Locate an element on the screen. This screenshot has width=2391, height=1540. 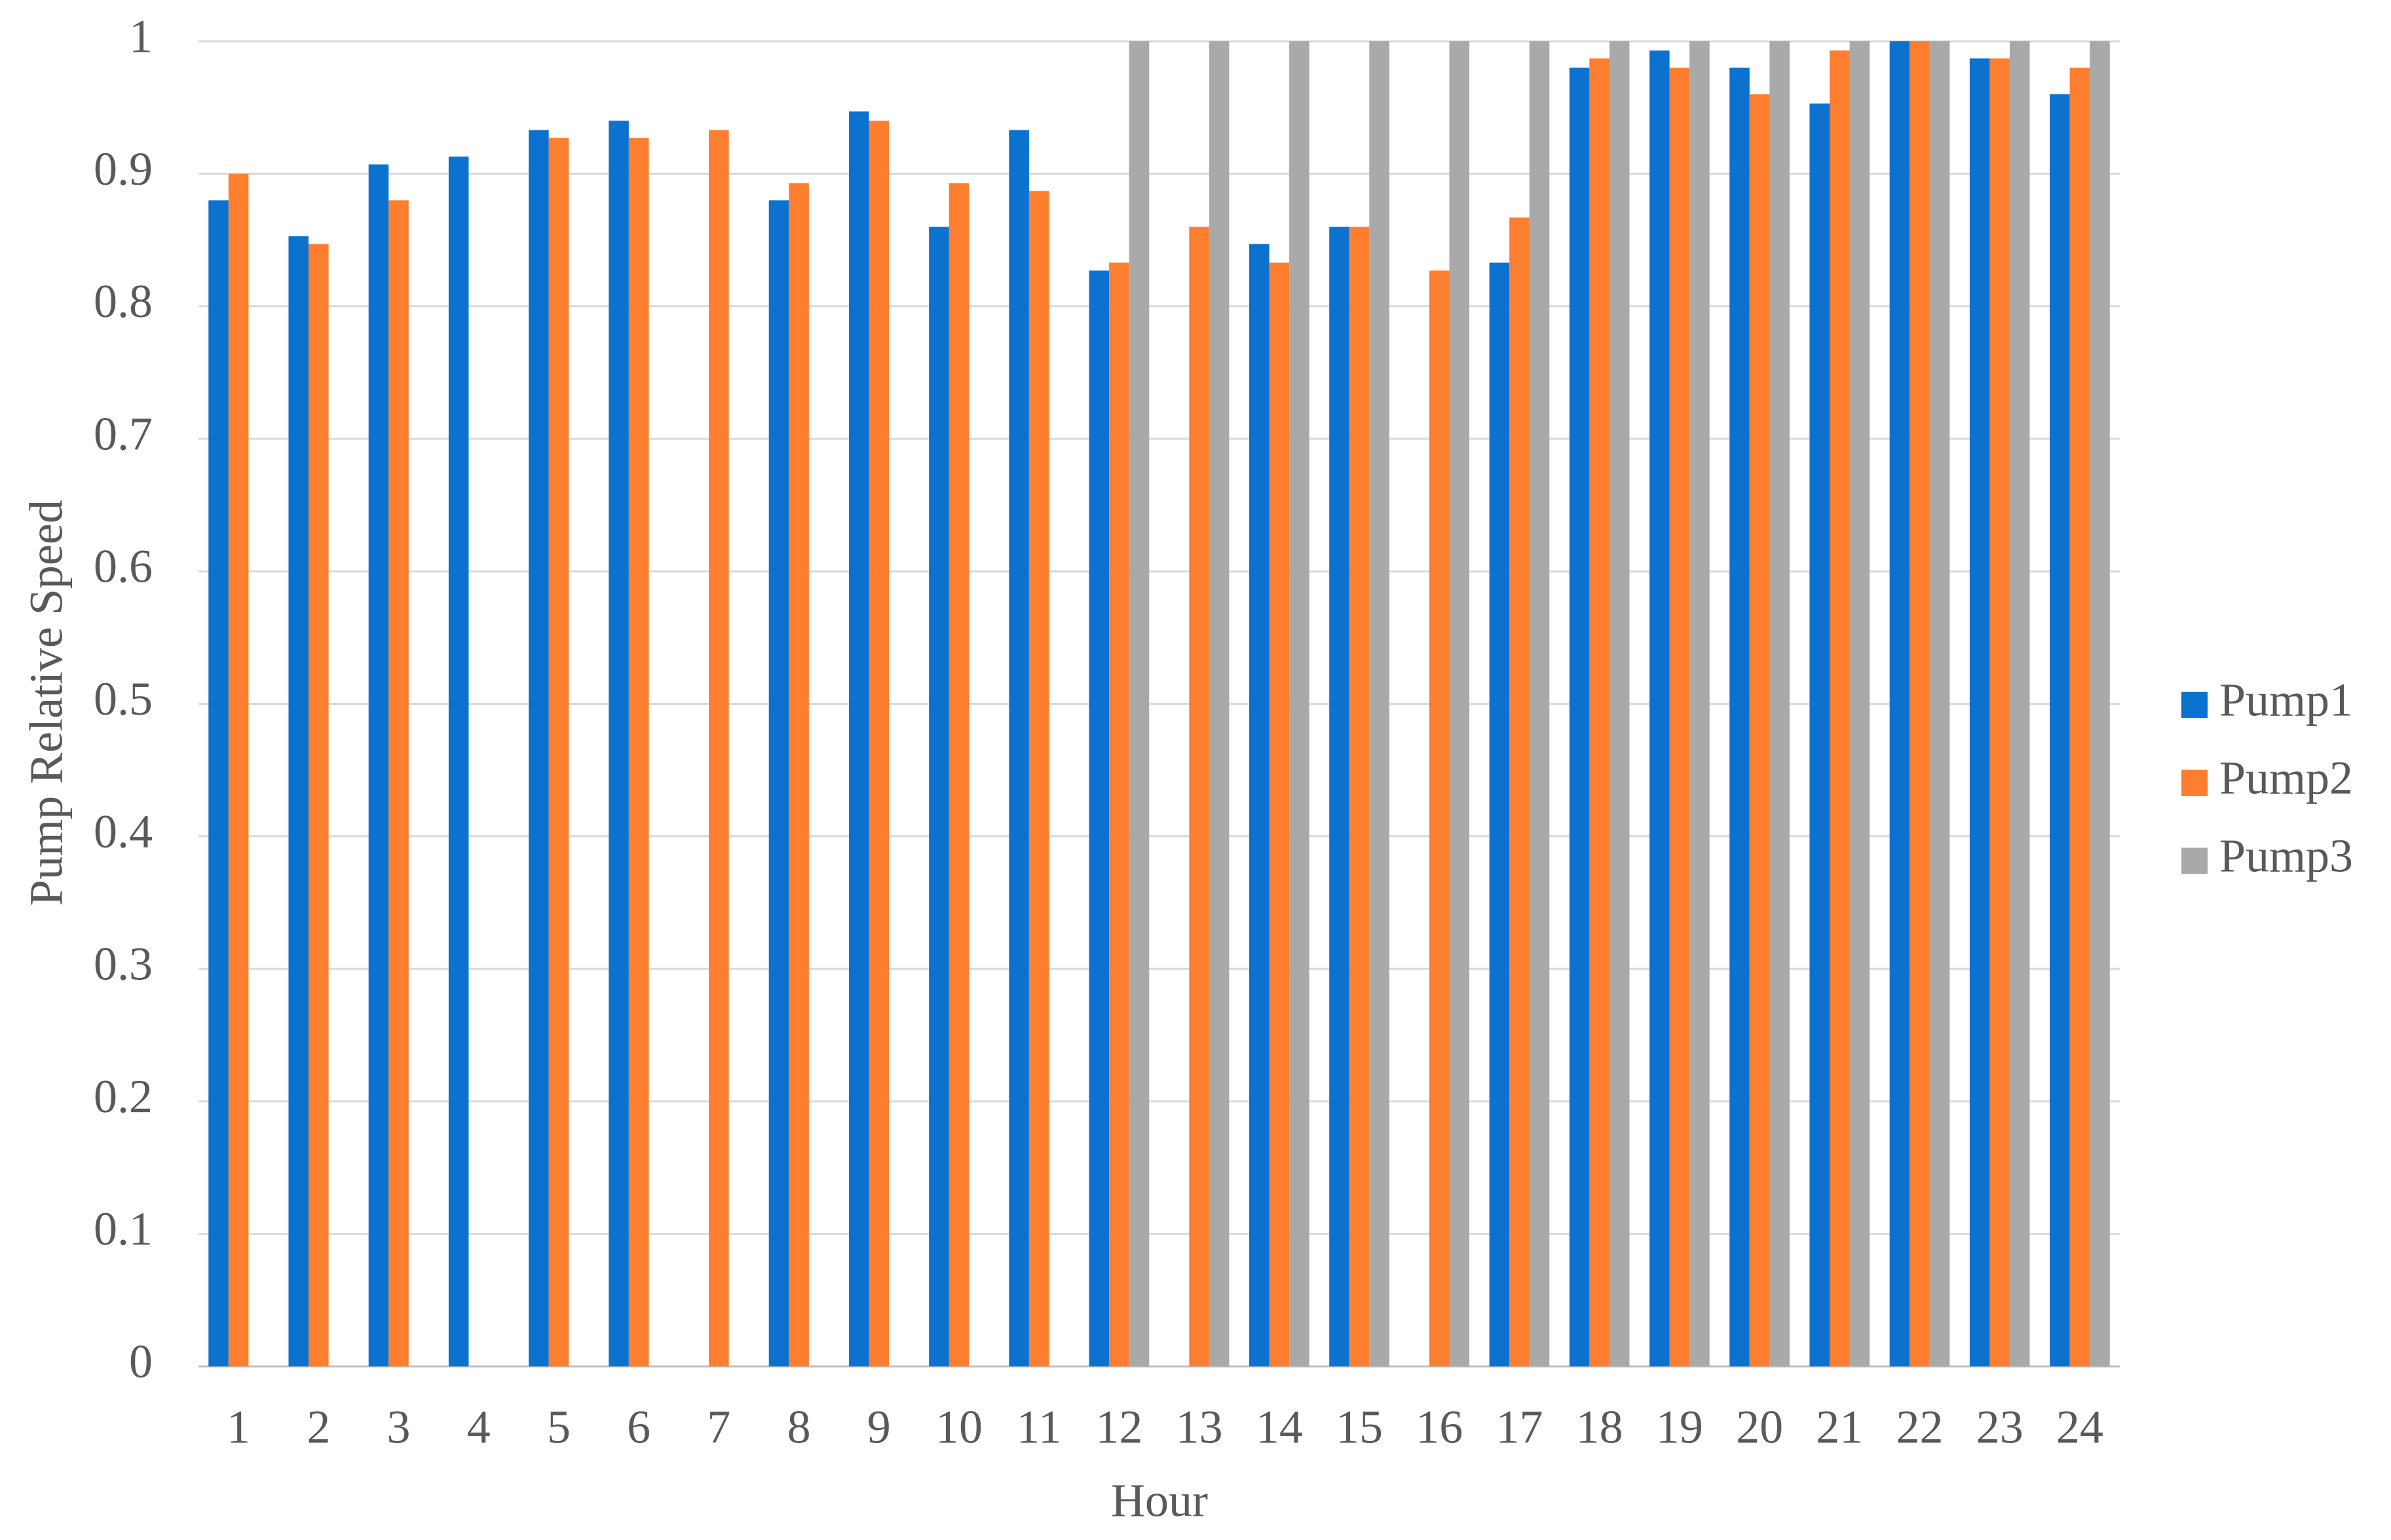
y-tick-label: 1 is located at coordinates (141, 36).